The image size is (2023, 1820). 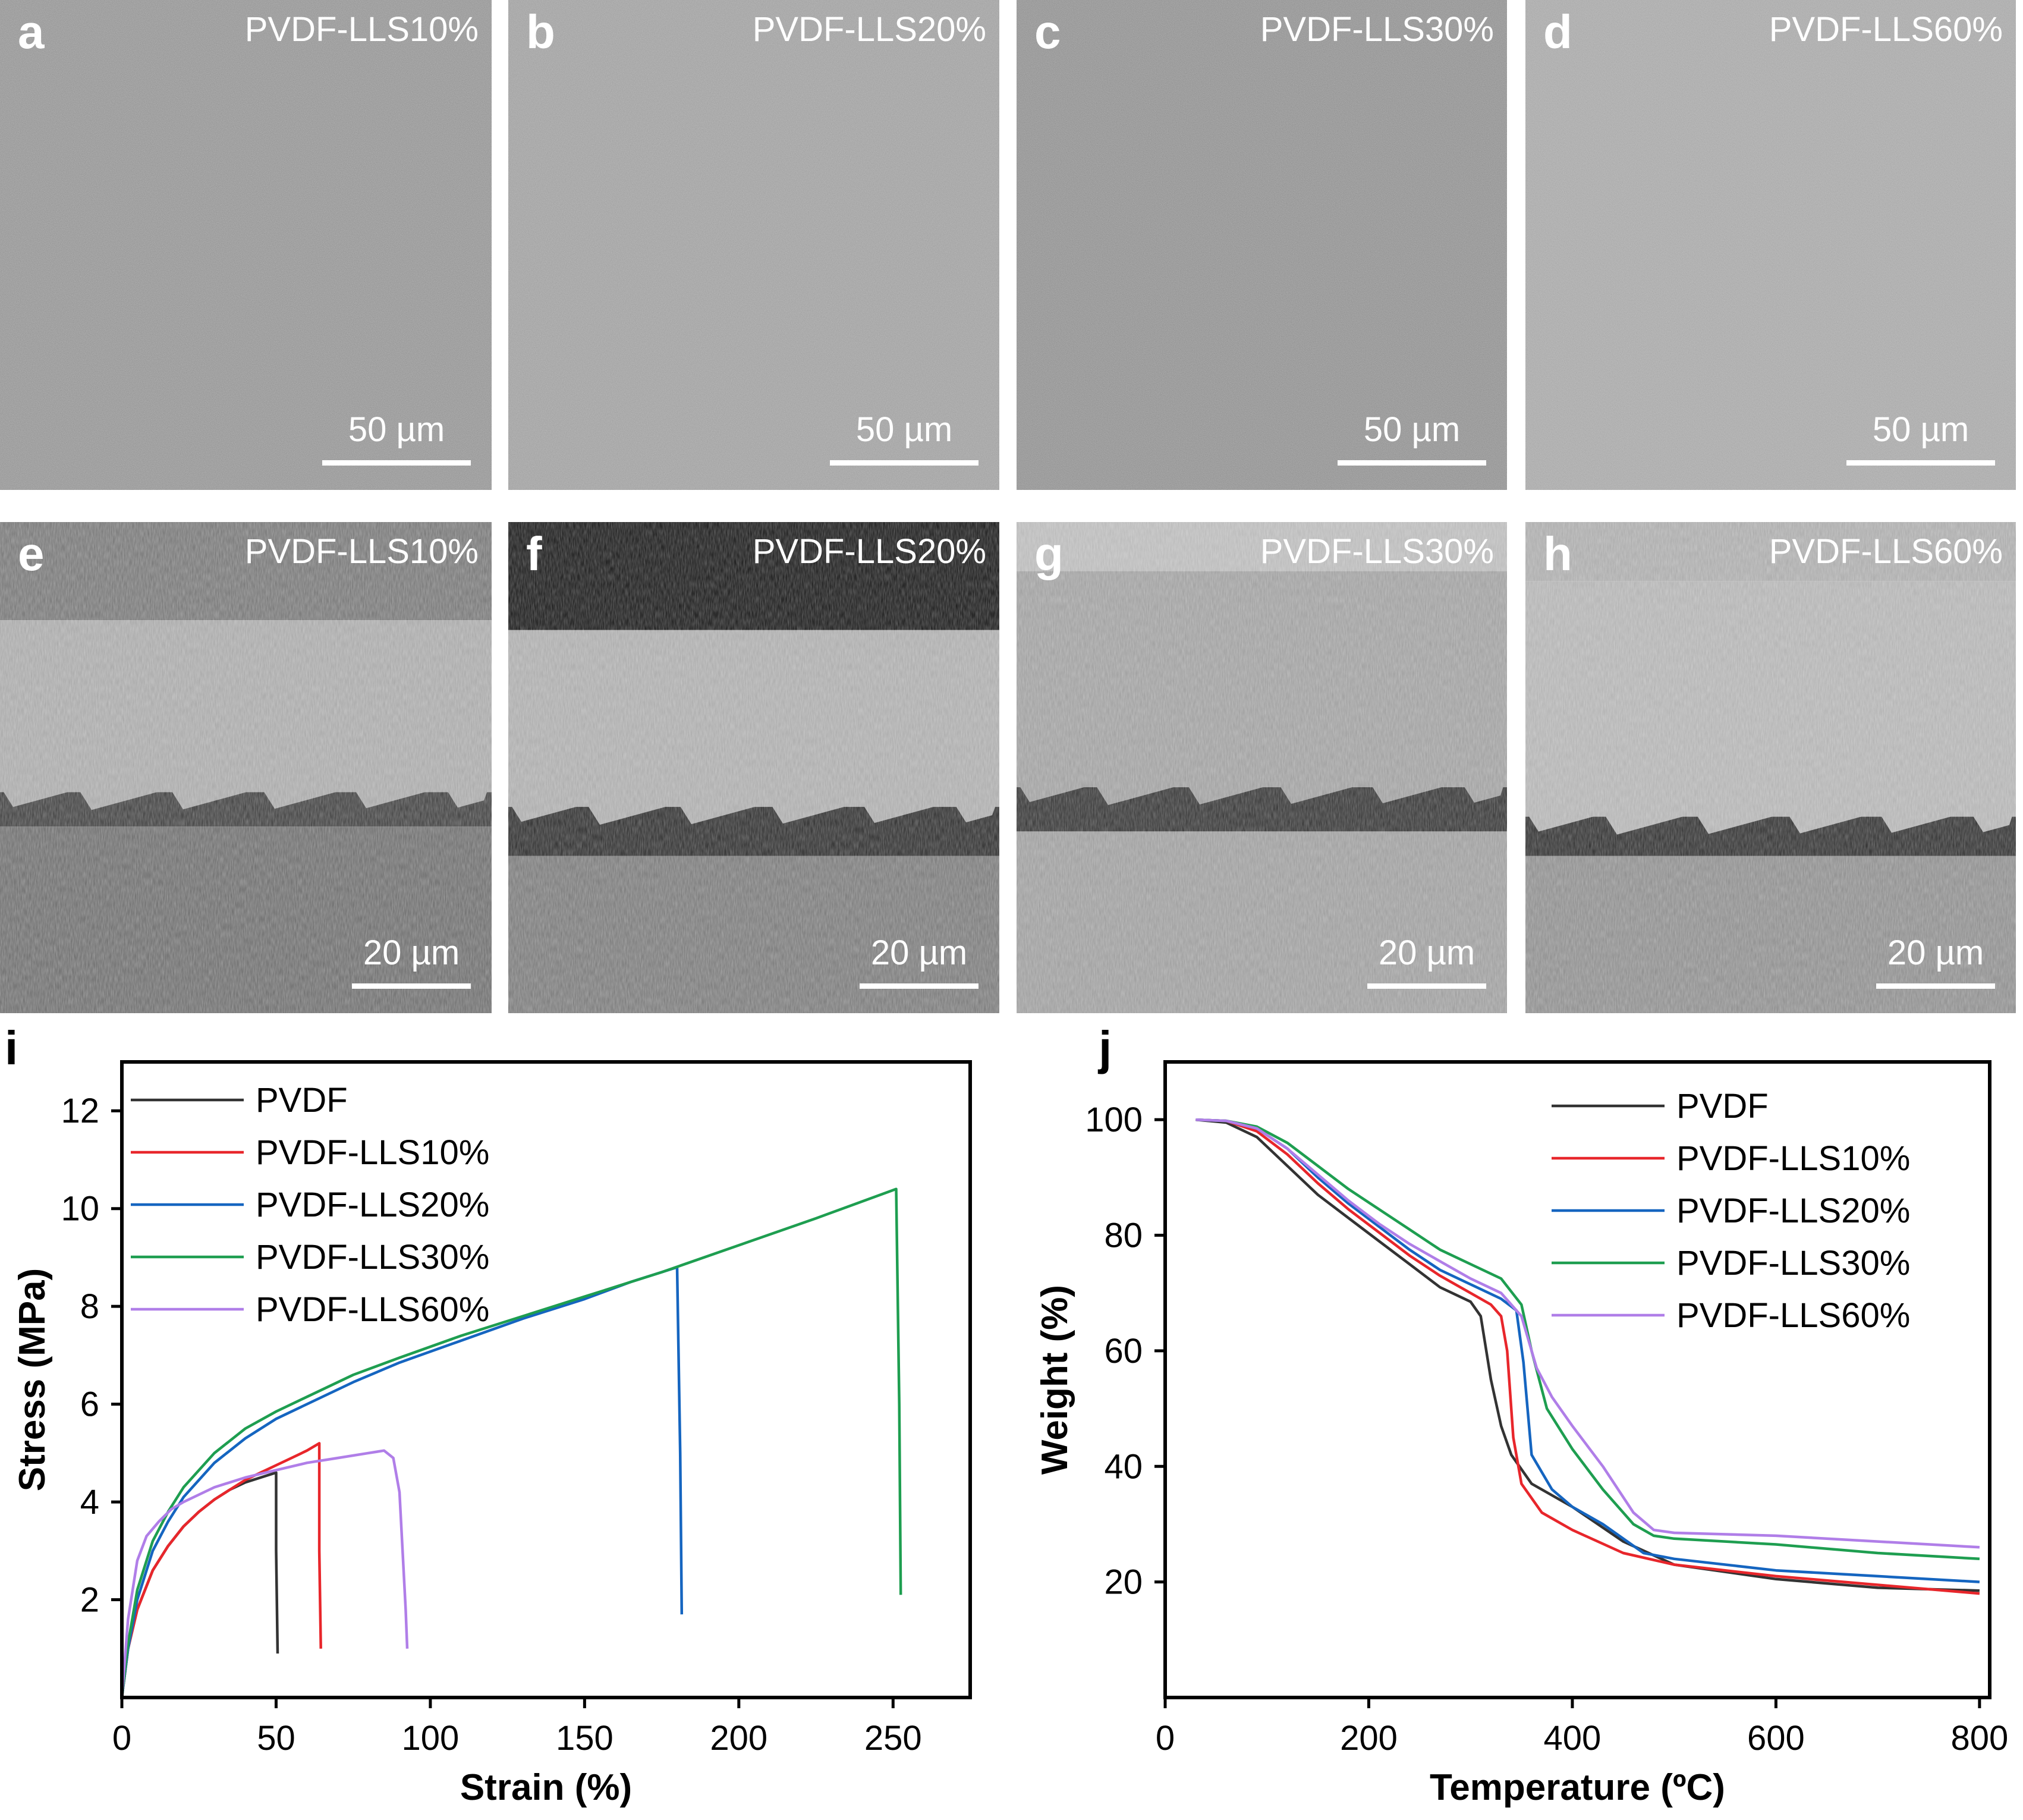 I want to click on y-tick-label: 80, so click(x=1123, y=1236).